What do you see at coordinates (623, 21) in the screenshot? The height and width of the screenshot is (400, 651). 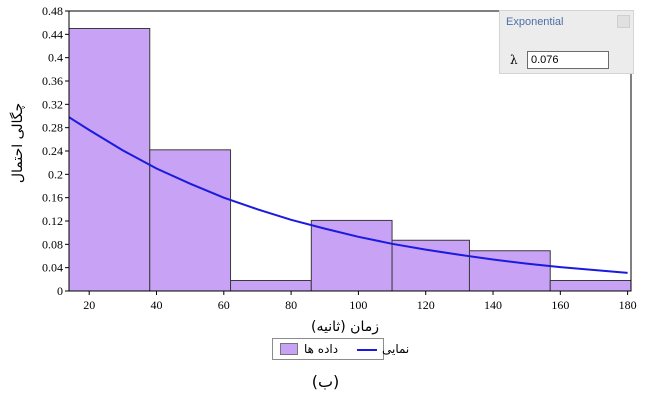 I see `panel-close-icon` at bounding box center [623, 21].